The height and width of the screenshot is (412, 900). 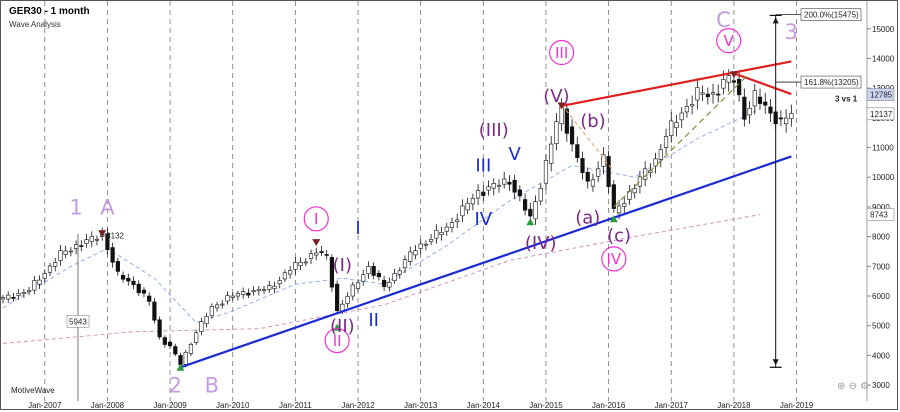 I want to click on price-label-box, so click(x=880, y=94).